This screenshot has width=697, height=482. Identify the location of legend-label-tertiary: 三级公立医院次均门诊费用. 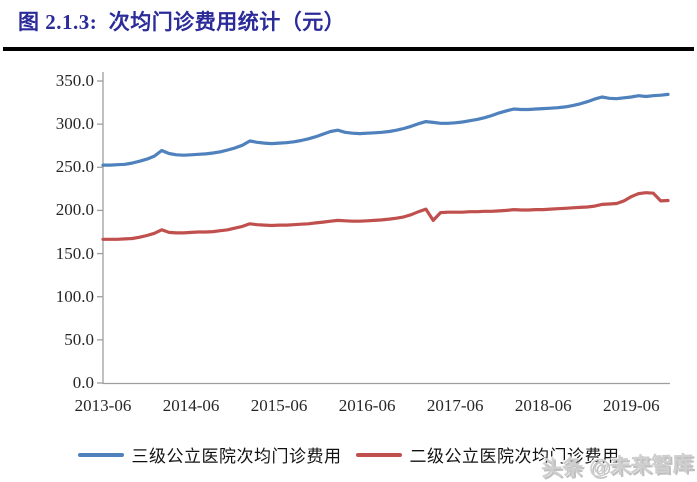
(236, 456).